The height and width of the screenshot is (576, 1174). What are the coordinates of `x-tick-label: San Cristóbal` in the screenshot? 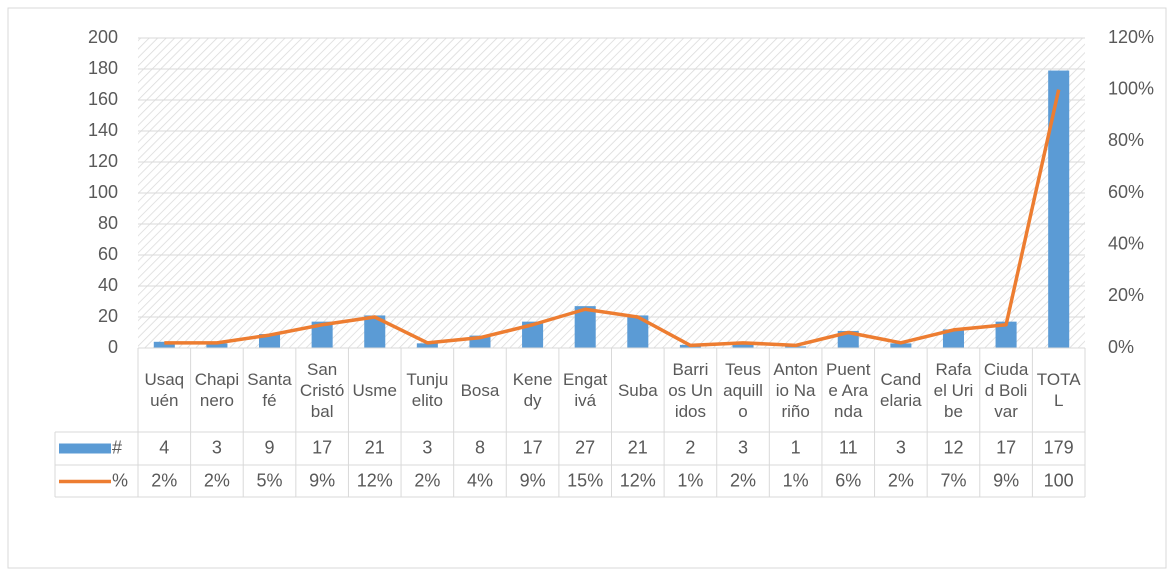 It's located at (322, 390).